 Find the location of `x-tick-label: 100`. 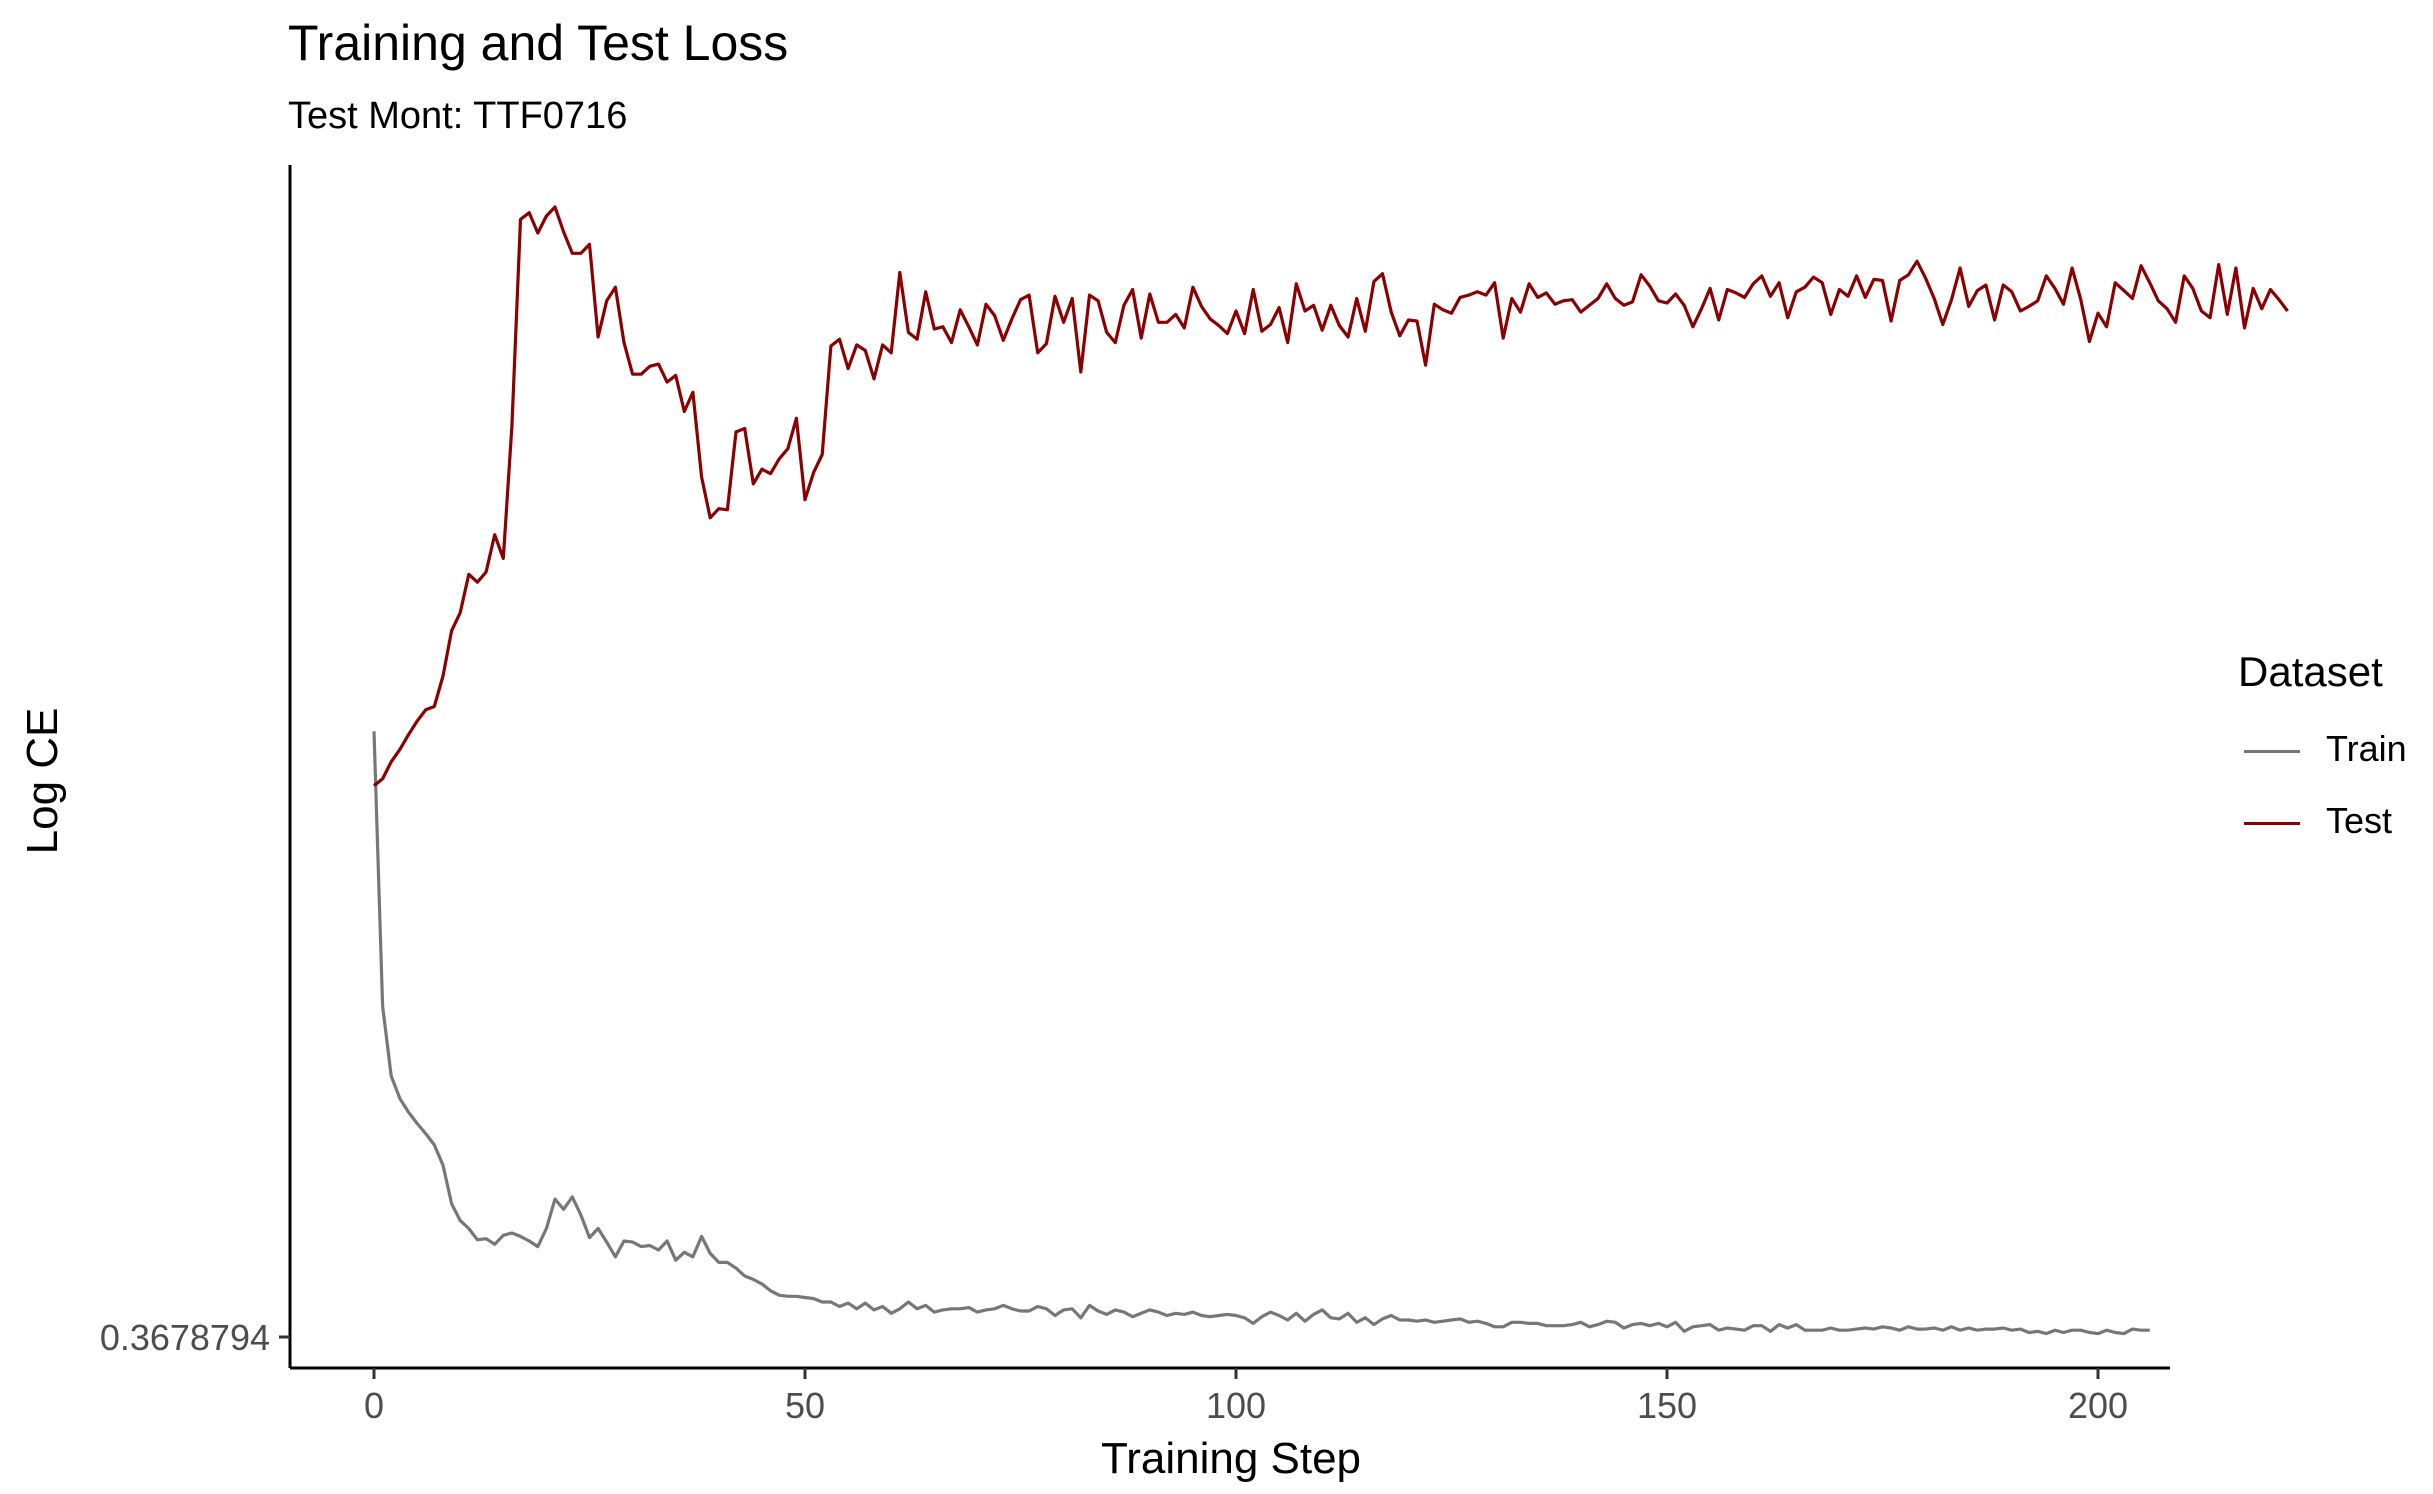

x-tick-label: 100 is located at coordinates (1236, 1405).